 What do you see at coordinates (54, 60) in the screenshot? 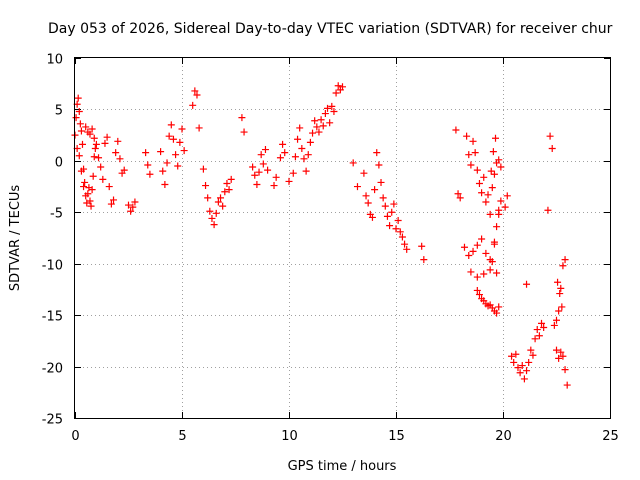
I see `y-tick-label: 10` at bounding box center [54, 60].